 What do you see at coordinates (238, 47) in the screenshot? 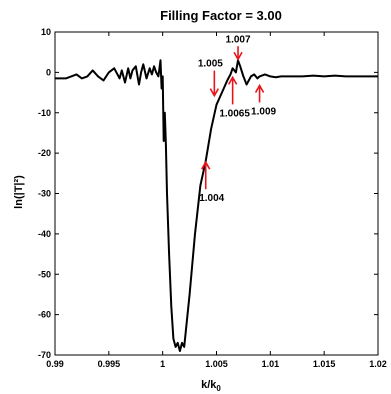
I see `annotation-arrow: 1.007` at bounding box center [238, 47].